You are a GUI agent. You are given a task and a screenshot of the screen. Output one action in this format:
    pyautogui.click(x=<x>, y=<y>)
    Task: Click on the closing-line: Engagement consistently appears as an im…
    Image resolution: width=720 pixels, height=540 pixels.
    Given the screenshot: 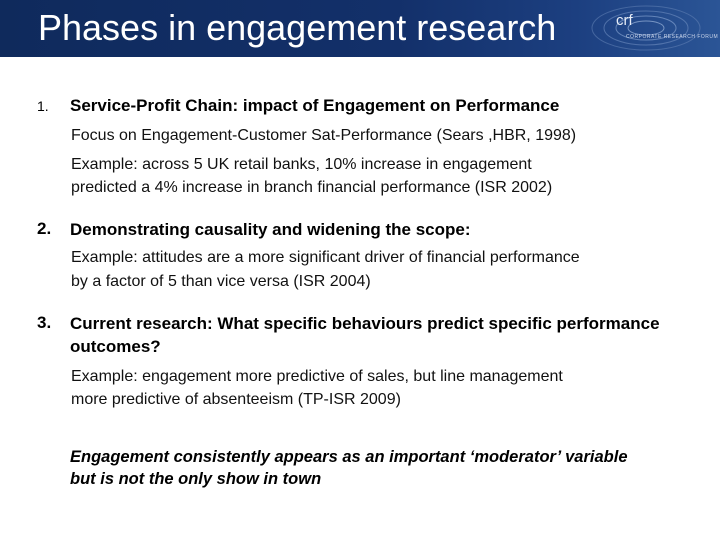 What is the action you would take?
    pyautogui.click(x=349, y=457)
    